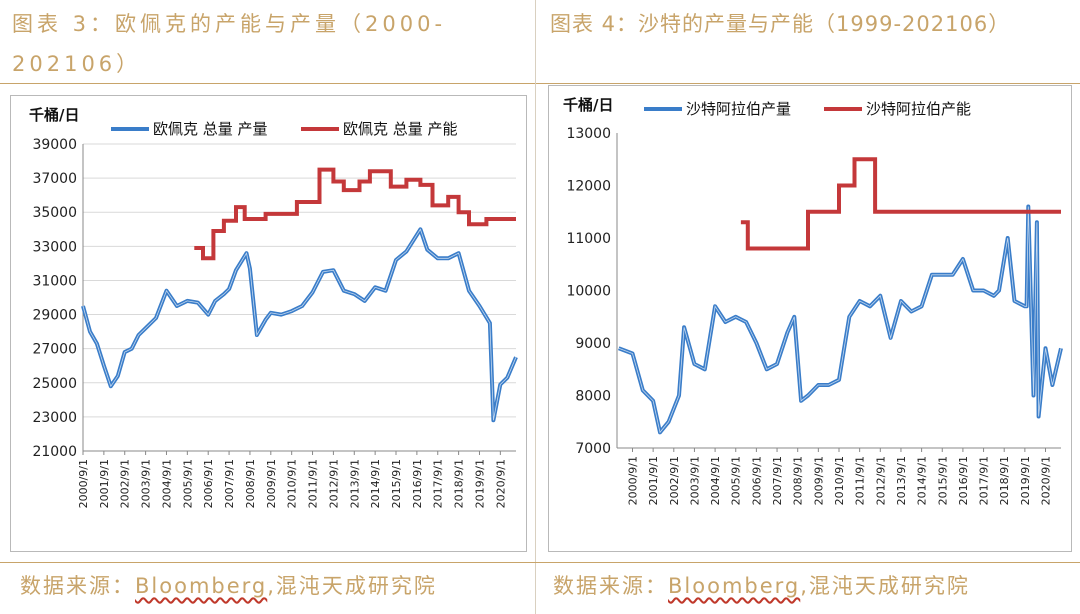  What do you see at coordinates (210, 129) in the screenshot?
I see `legend-label: 欧佩克 总量 产量` at bounding box center [210, 129].